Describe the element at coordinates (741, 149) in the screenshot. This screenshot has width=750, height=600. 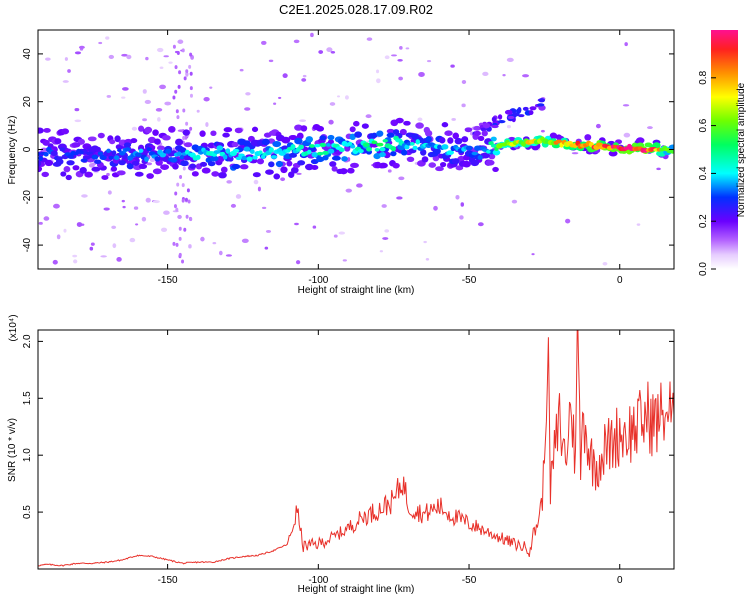
I see `colorbar-label: Normalized spectral amplitude` at that location.